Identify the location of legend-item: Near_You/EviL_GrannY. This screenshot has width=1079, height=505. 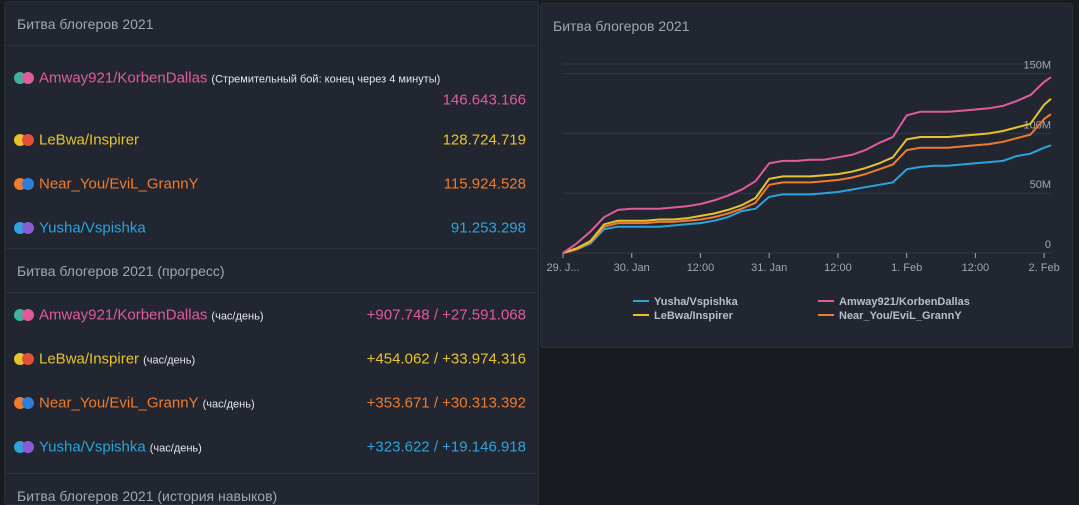
(890, 316).